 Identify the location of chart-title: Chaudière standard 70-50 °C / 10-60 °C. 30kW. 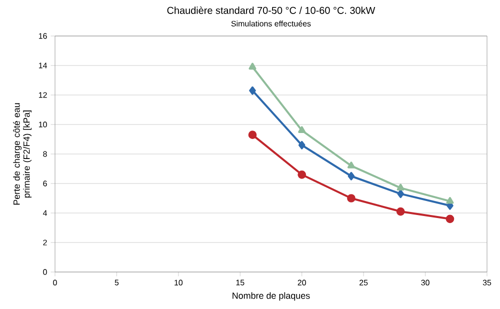
(271, 10).